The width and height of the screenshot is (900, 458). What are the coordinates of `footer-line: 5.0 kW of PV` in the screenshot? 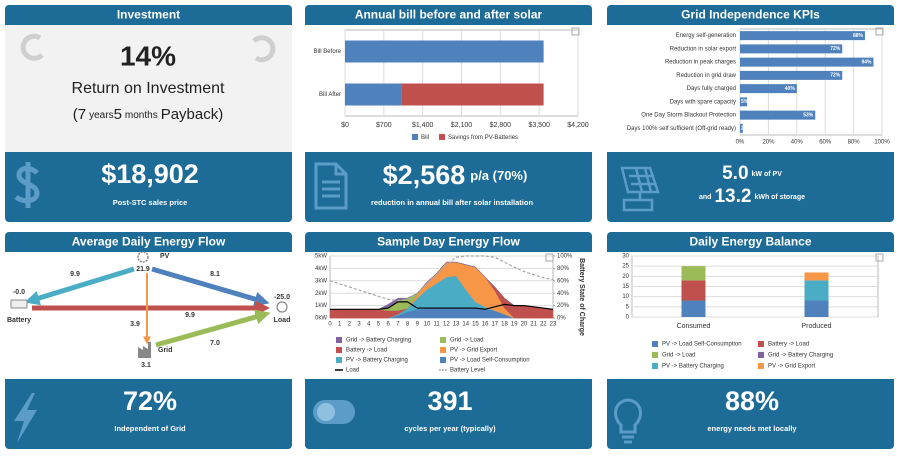 It's located at (752, 173).